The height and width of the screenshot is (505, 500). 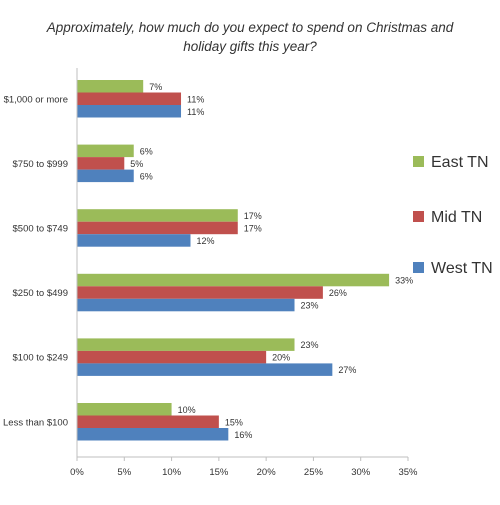 I want to click on category-label: $250 to $499, so click(x=40, y=293).